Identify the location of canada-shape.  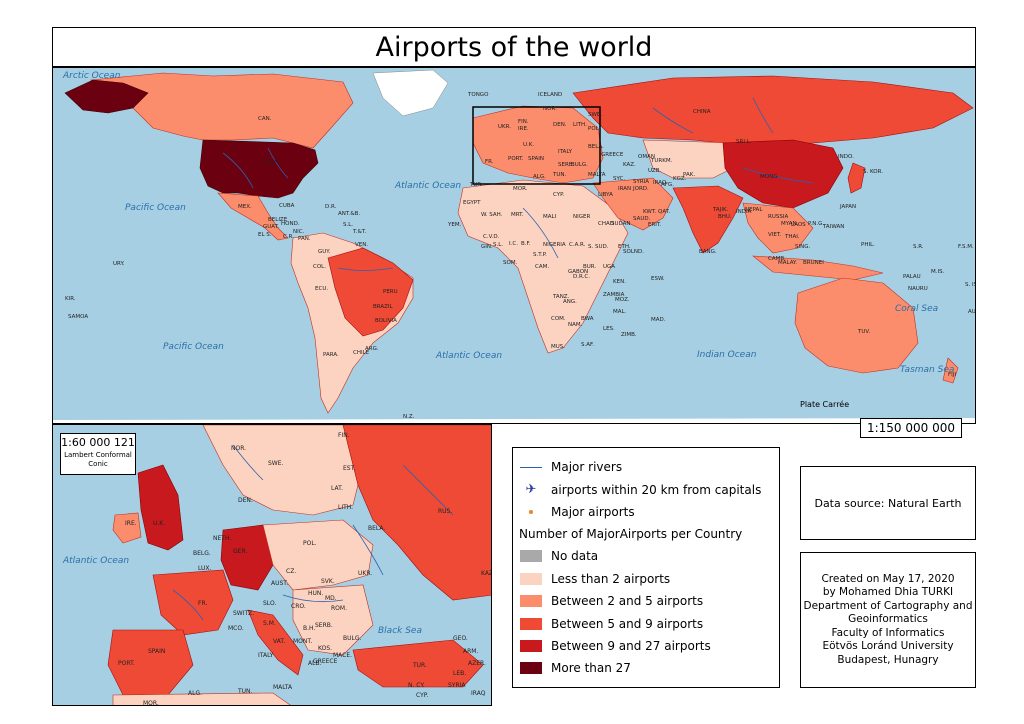
(222, 110).